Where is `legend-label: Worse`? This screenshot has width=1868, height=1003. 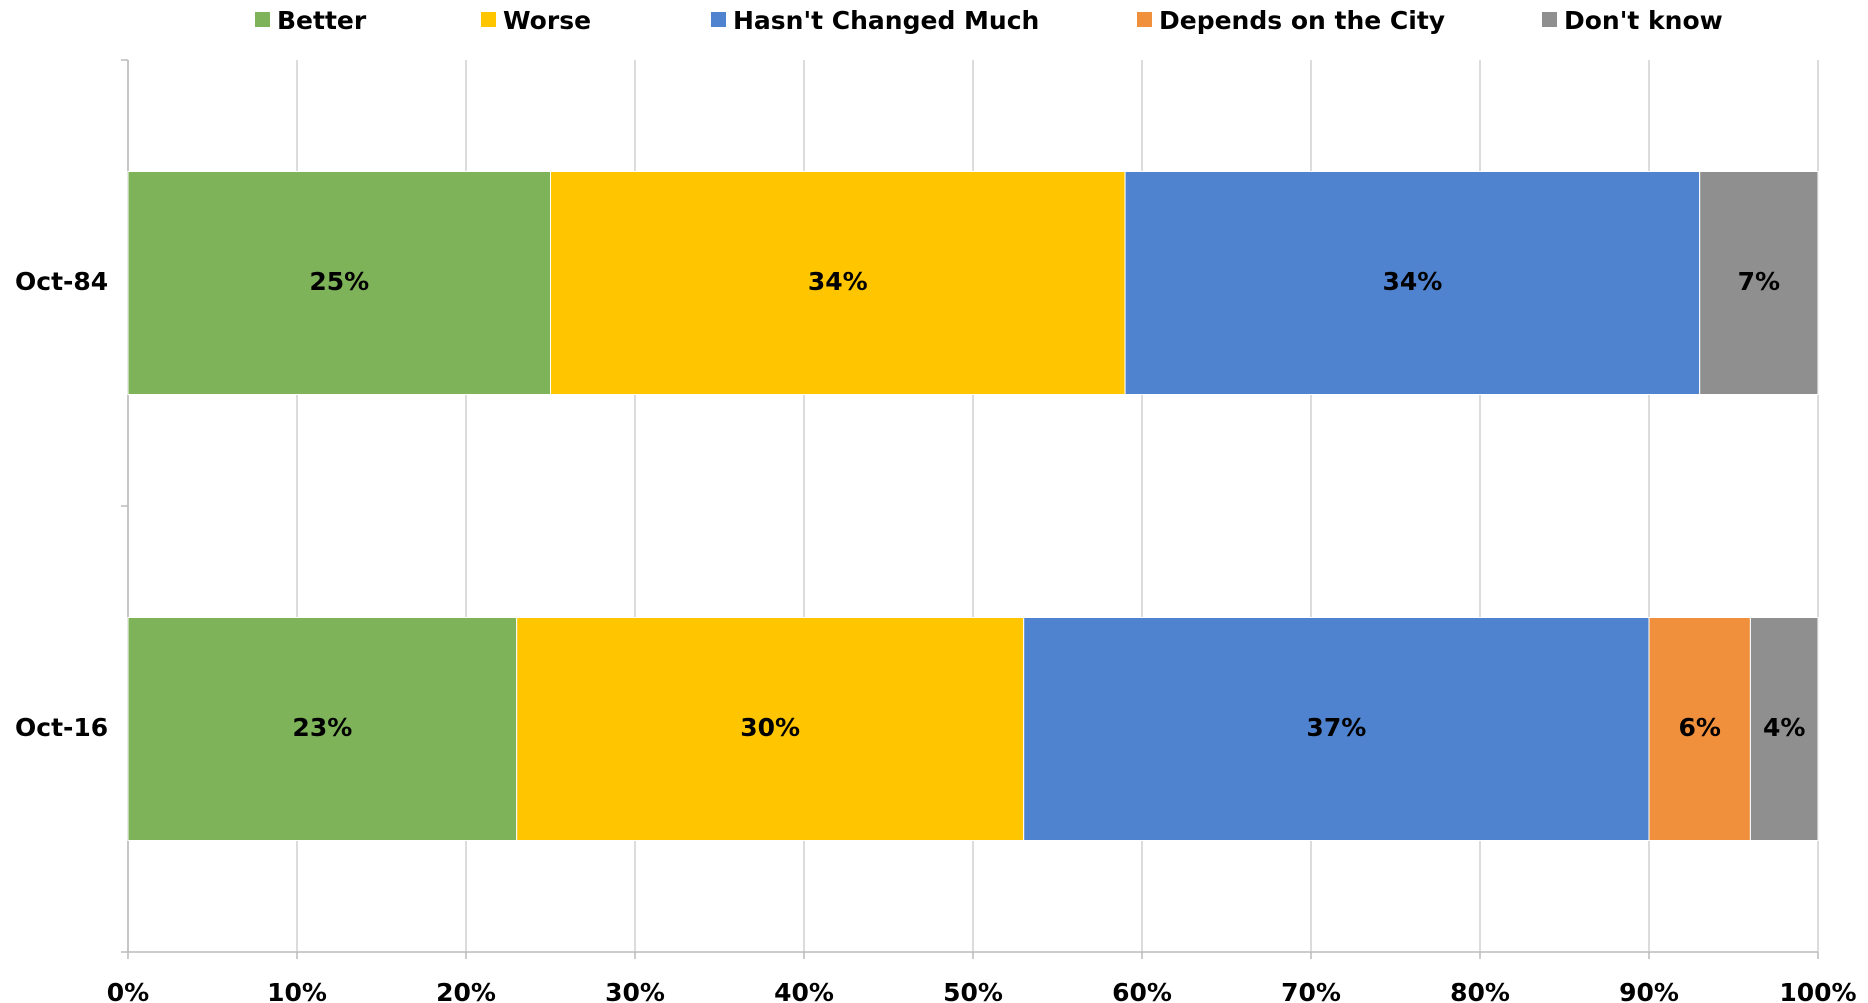
legend-label: Worse is located at coordinates (547, 20).